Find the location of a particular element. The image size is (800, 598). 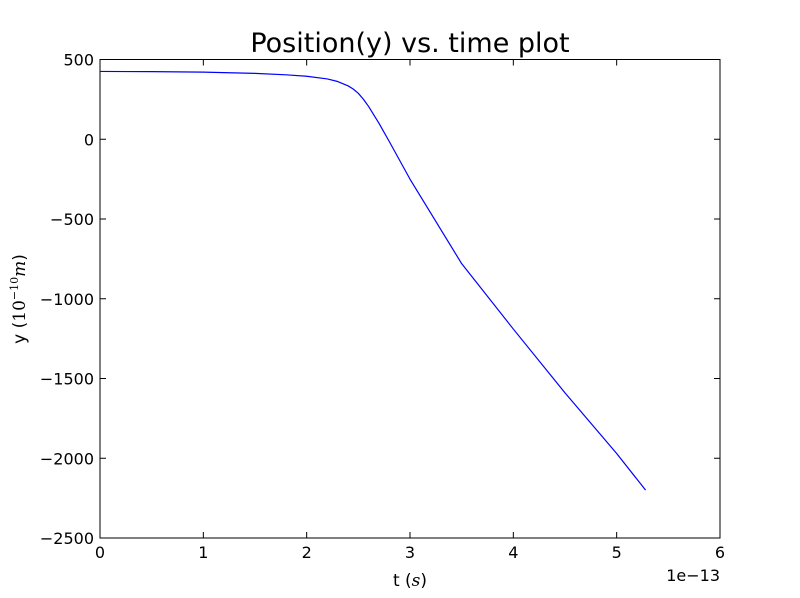

x-tick-label: 5 is located at coordinates (617, 552).